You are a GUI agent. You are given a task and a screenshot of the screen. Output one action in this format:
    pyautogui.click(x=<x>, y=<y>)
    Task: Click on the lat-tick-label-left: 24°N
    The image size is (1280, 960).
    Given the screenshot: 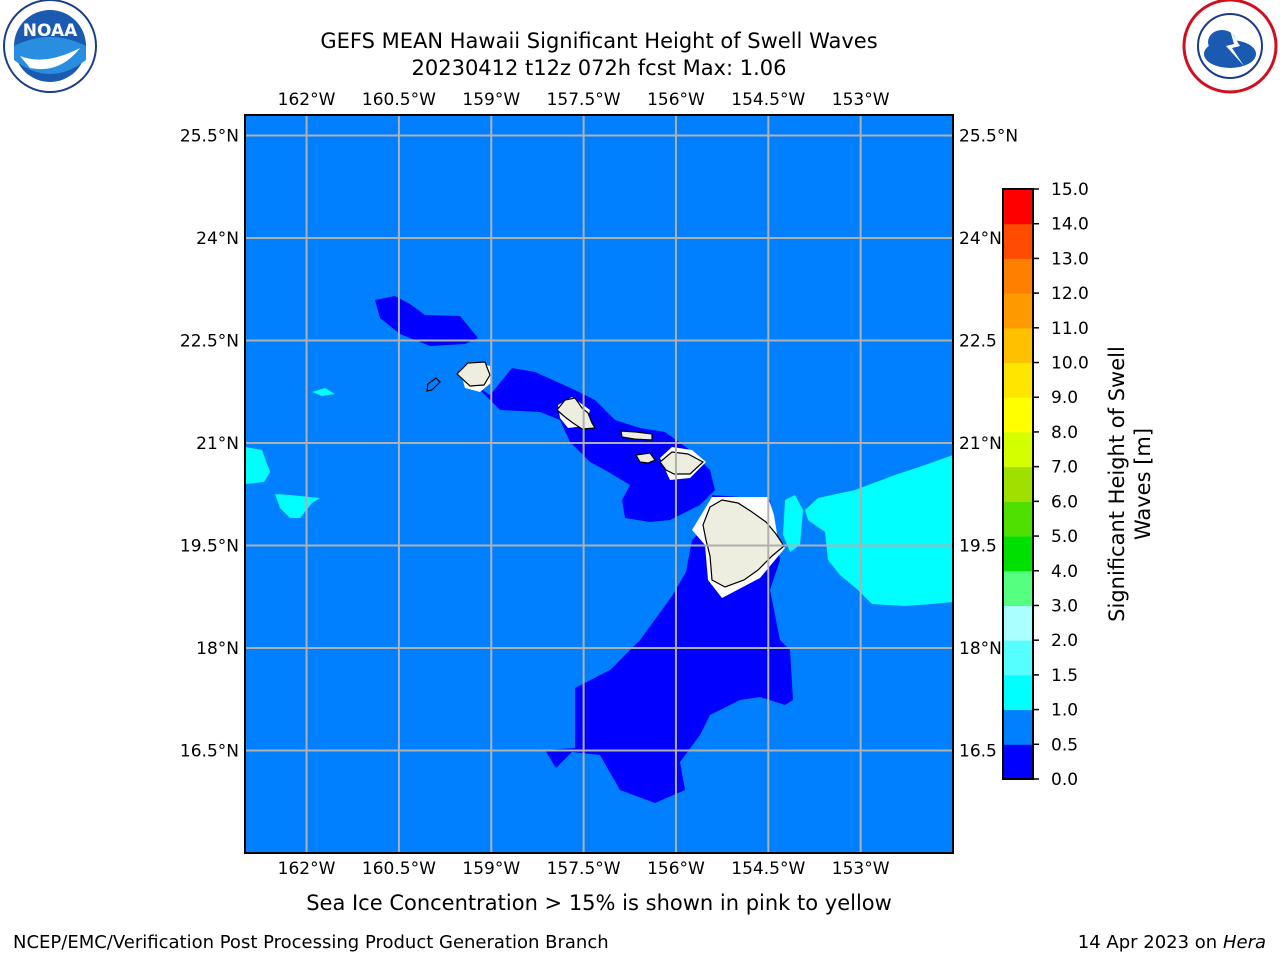 What is the action you would take?
    pyautogui.click(x=217, y=239)
    